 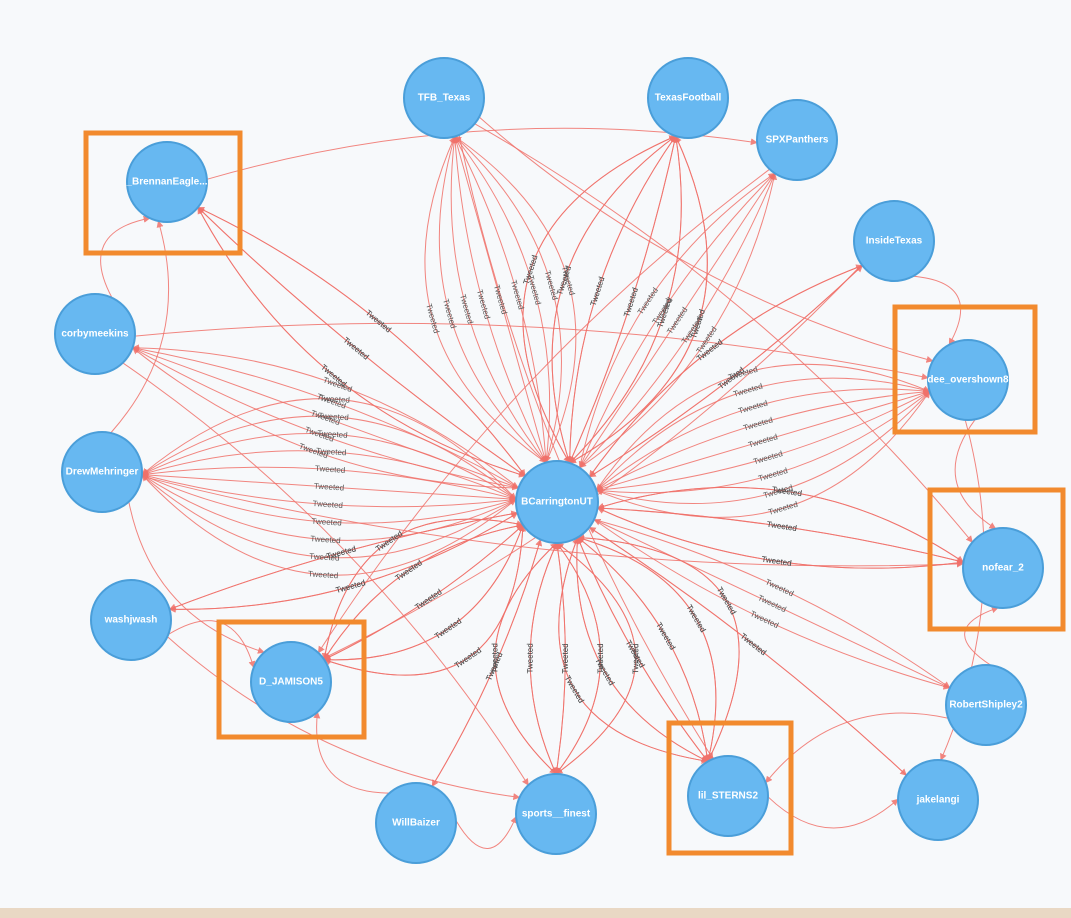 I want to click on node-label: sports__finest, so click(x=556, y=814).